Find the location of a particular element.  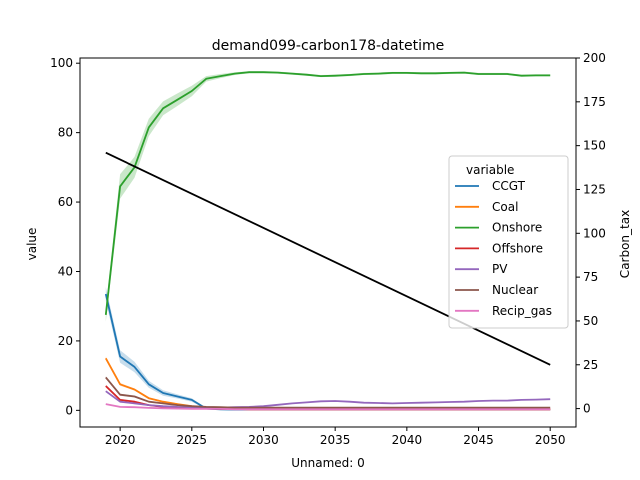

y2-tick-label: 200 is located at coordinates (594, 58).